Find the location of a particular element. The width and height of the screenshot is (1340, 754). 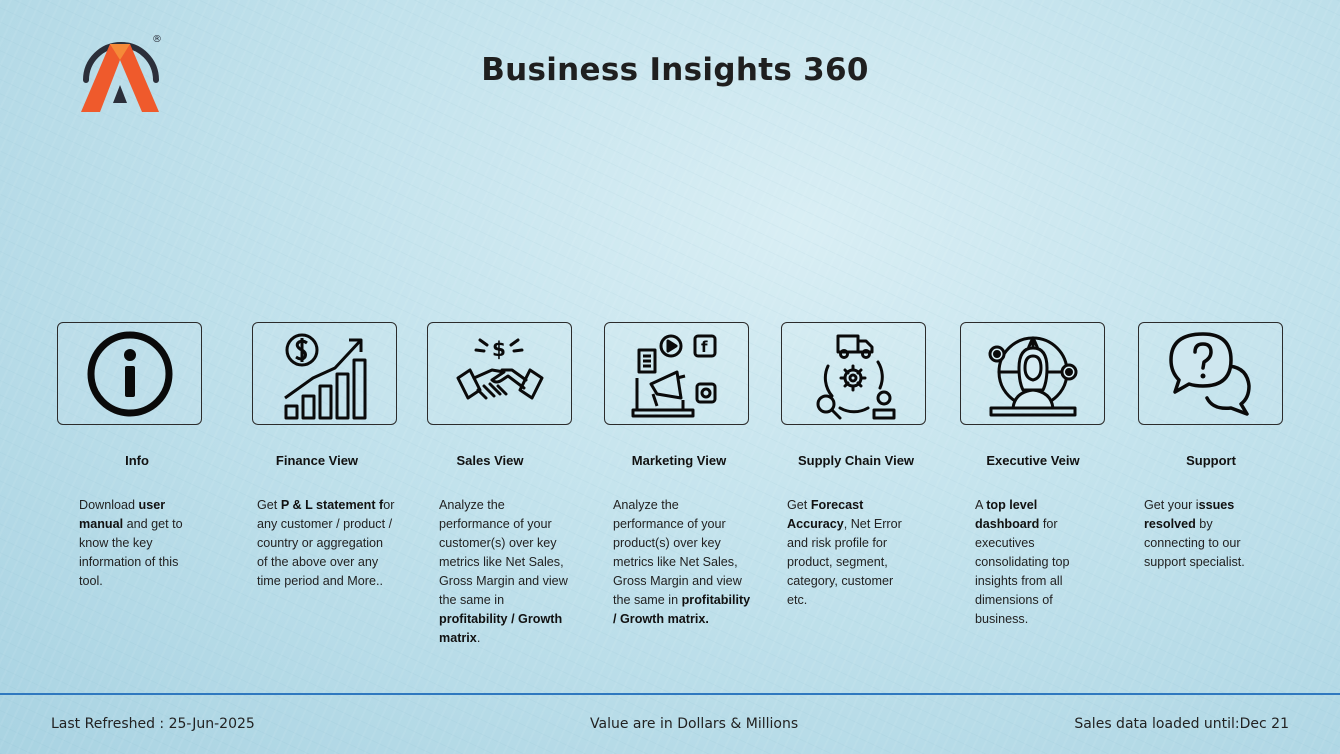

footer-divider is located at coordinates (670, 694).